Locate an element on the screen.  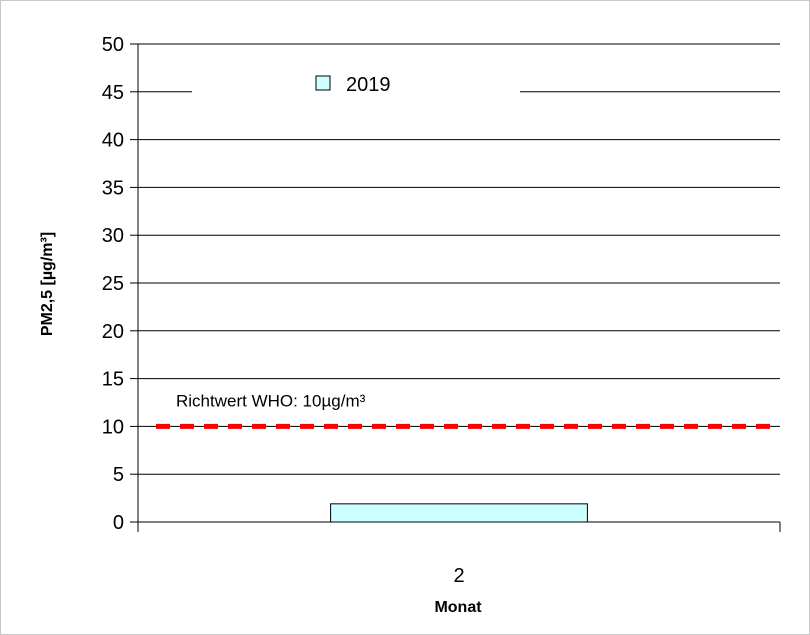
legend: 2019 is located at coordinates (353, 85).